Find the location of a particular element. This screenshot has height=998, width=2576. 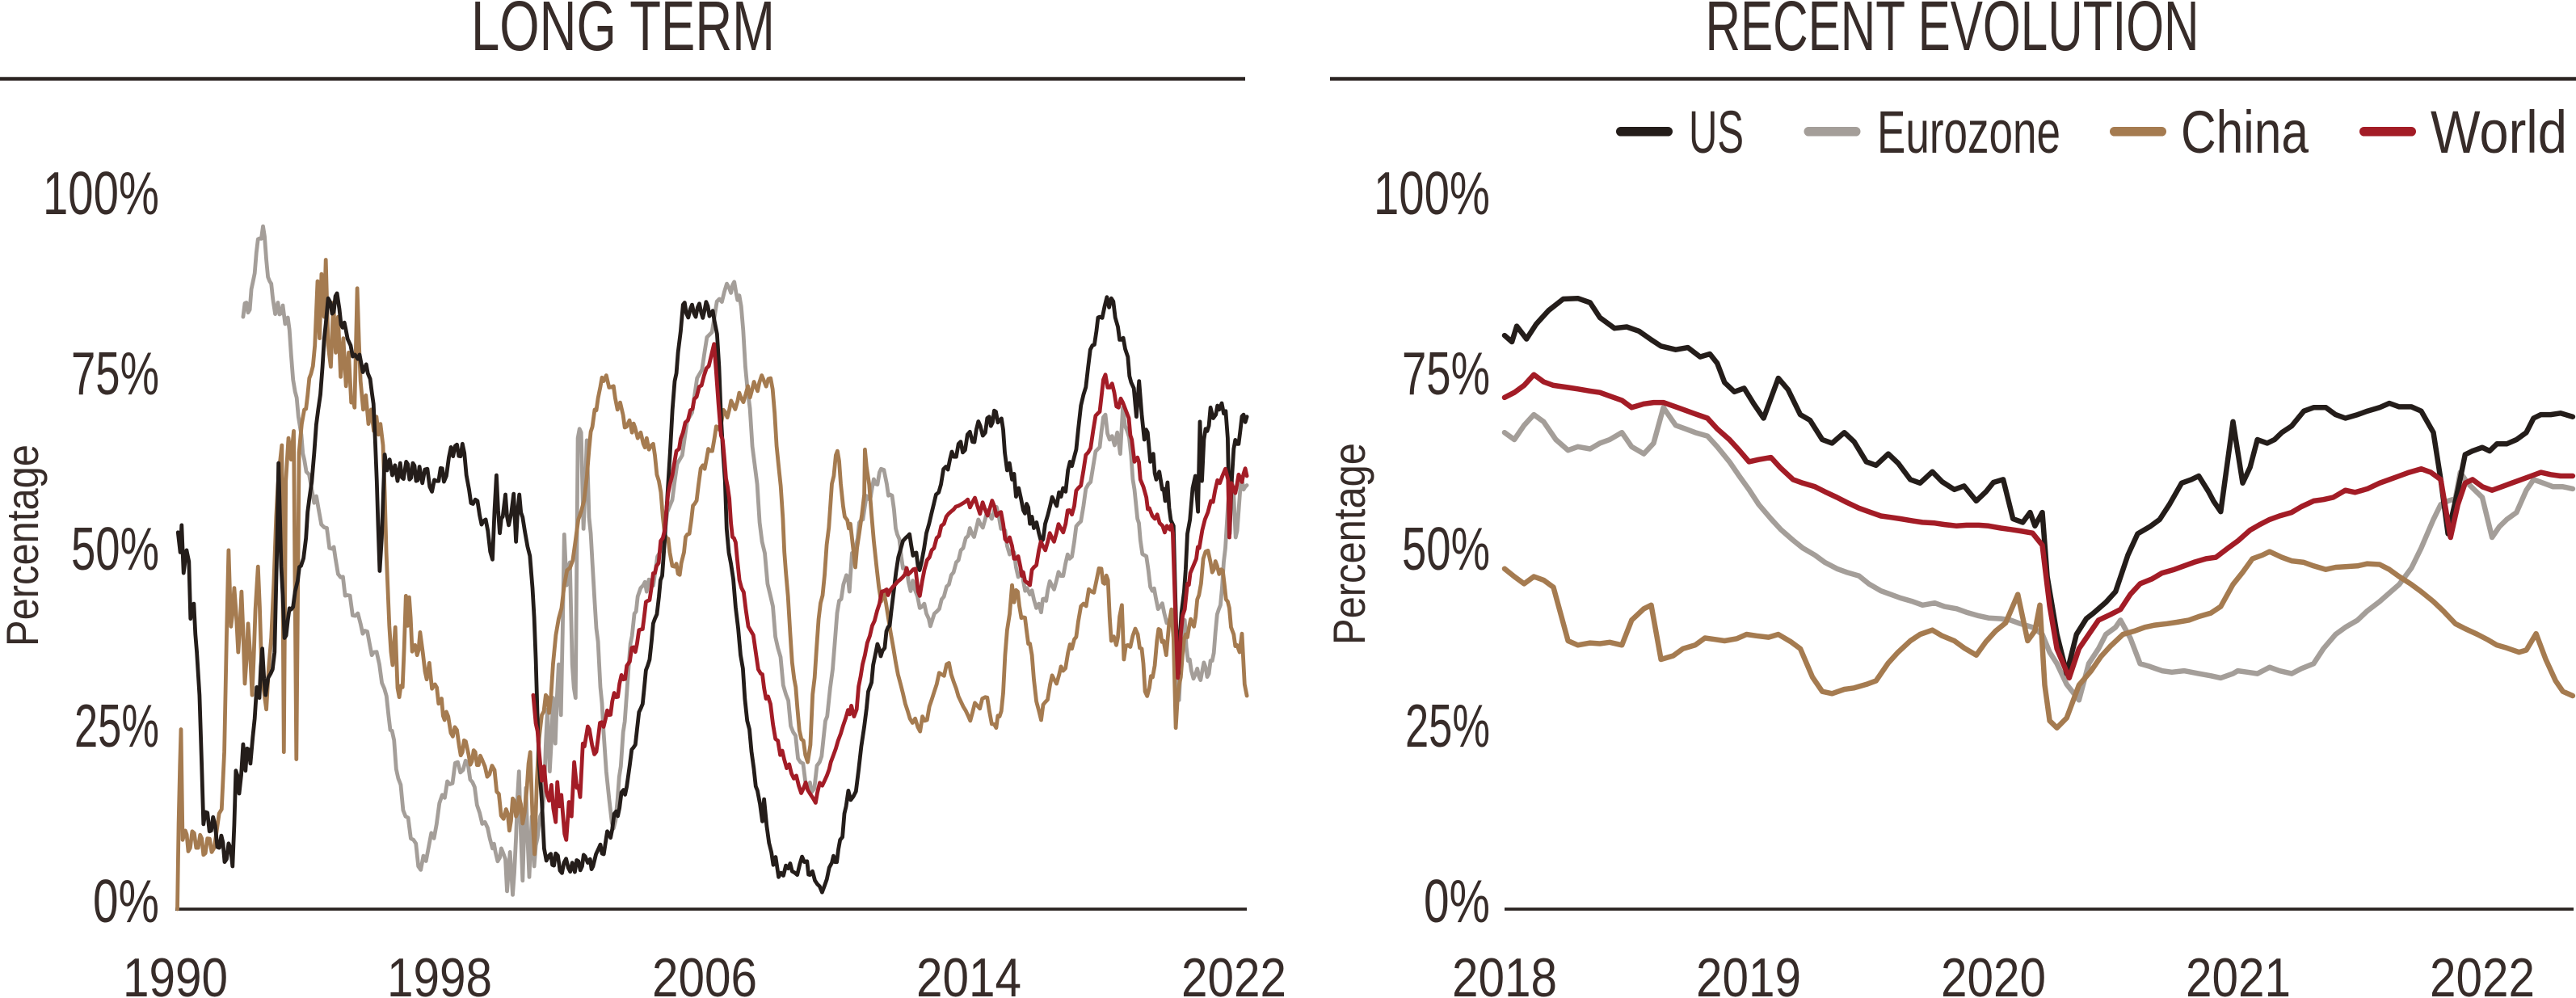

svg-text: LONG TERM is located at coordinates (623, 33).